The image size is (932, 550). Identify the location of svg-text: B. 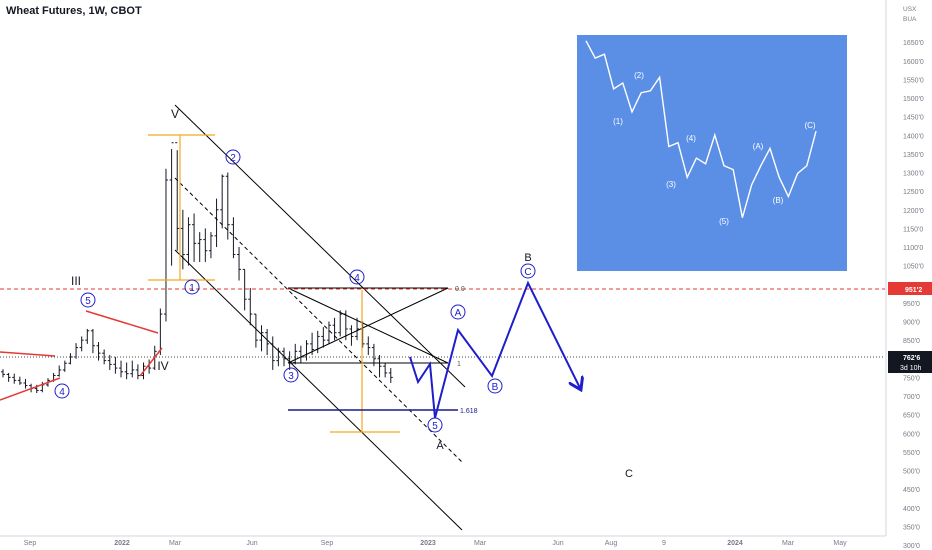
(495, 387).